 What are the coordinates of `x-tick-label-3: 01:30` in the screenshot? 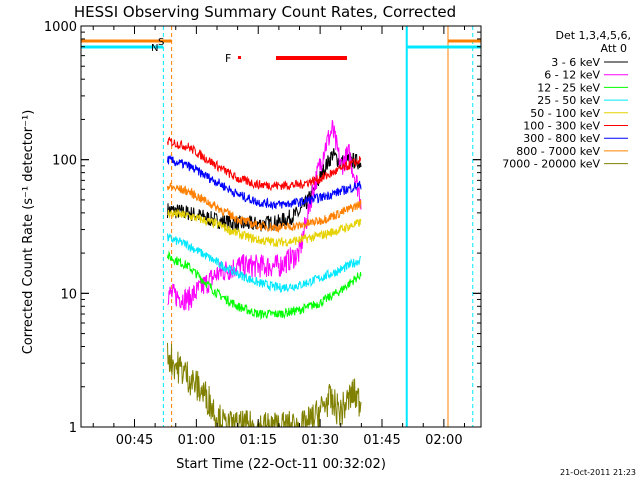 It's located at (319, 440).